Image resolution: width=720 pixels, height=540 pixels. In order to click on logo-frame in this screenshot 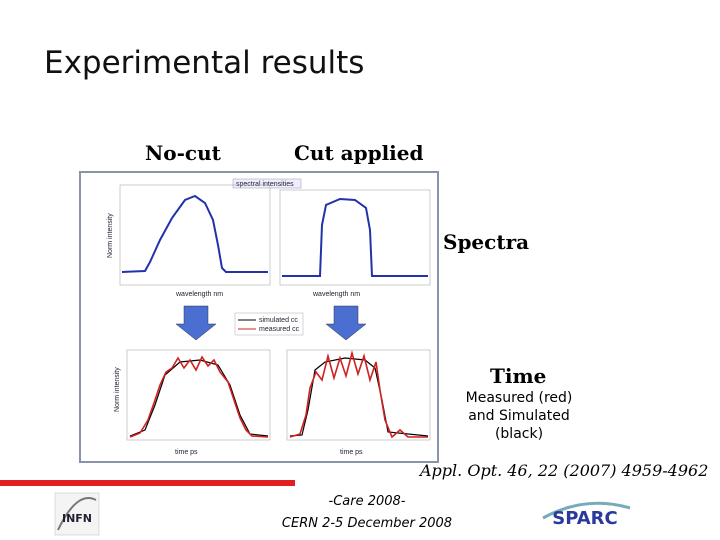, I will do `click(77, 514)`.